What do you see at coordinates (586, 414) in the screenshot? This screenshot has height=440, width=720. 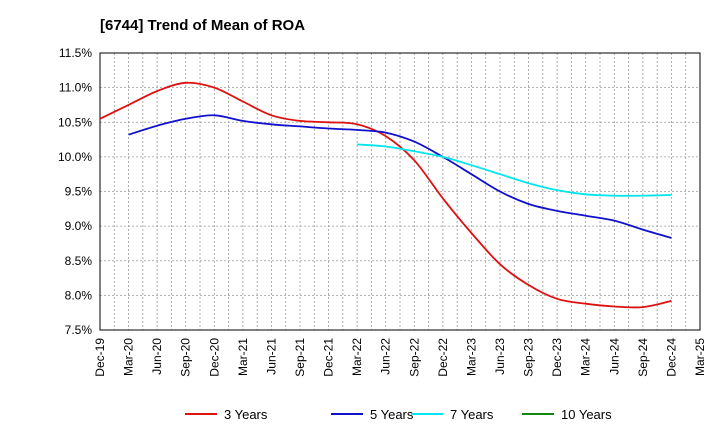 I see `legend-label-10-years: 10 Years` at bounding box center [586, 414].